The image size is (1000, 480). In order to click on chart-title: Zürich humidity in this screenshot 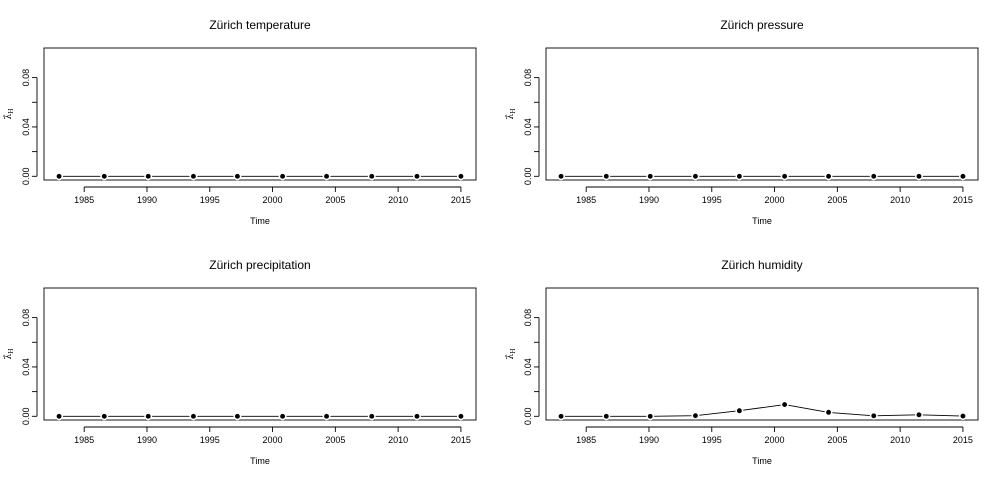, I will do `click(761, 265)`.